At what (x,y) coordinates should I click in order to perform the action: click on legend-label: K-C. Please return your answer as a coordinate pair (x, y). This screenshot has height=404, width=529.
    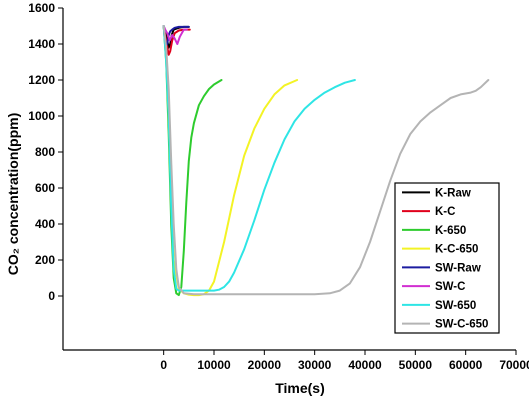
    Looking at the image, I should click on (445, 212).